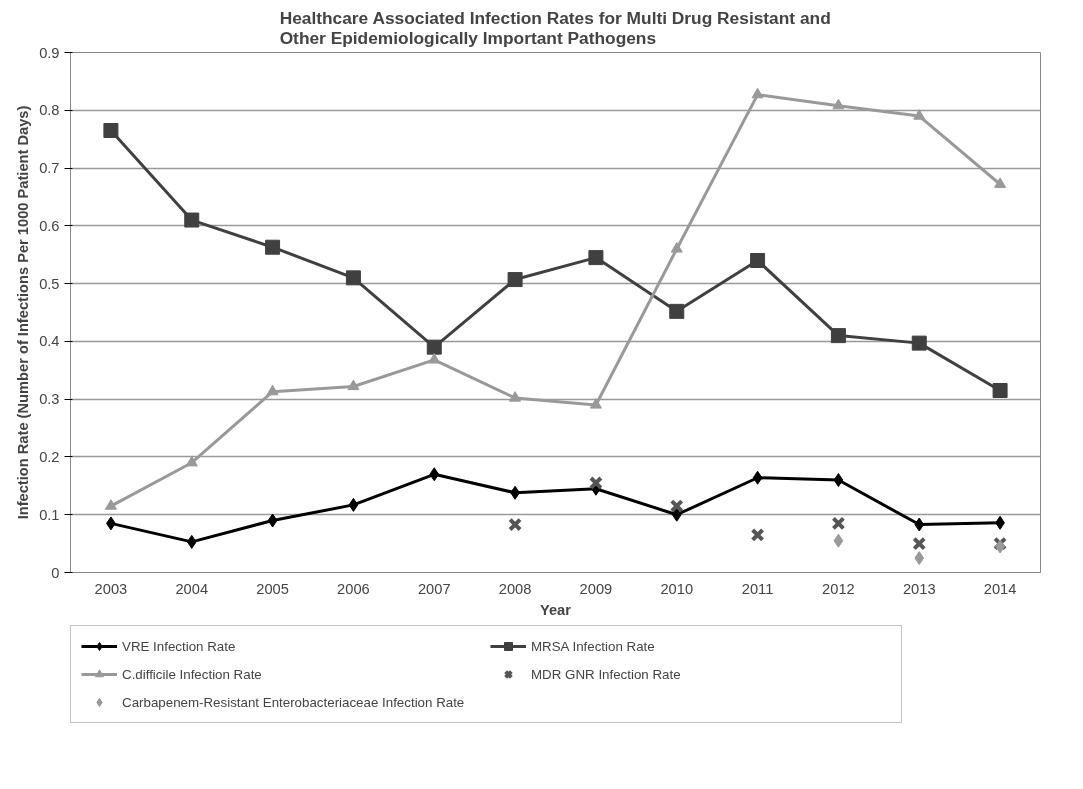  I want to click on y-tick-label: 0.8, so click(49, 110).